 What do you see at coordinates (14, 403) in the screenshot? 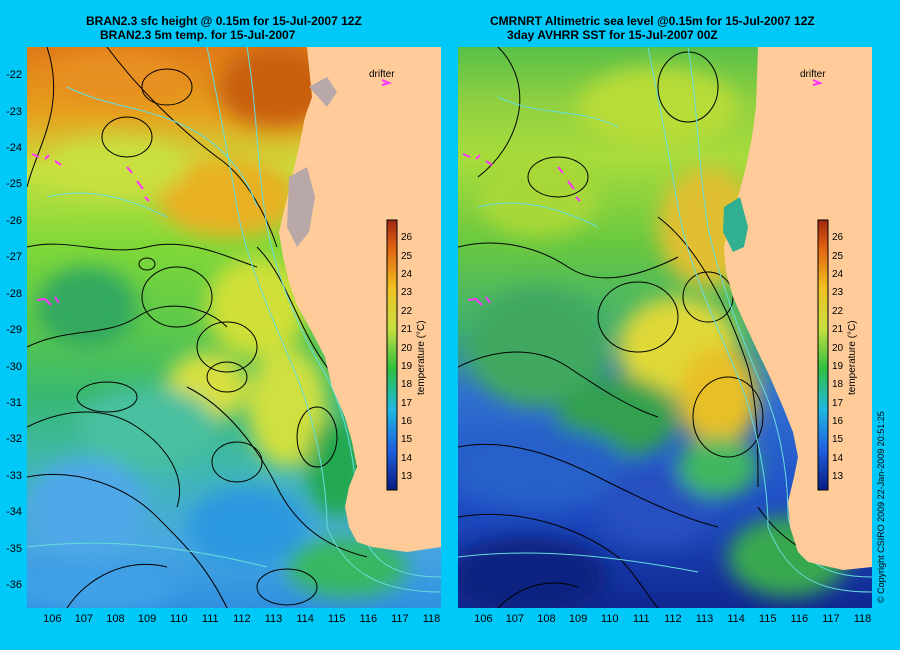
I see `lat-tick-label: -31` at bounding box center [14, 403].